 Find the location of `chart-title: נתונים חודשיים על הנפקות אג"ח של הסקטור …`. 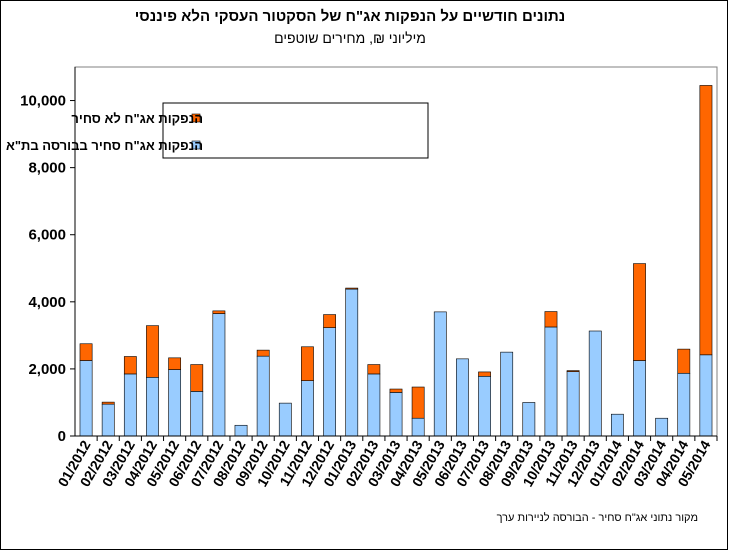

chart-title: נתונים חודשיים על הנפקות אג"ח של הסקטור … is located at coordinates (350, 16).